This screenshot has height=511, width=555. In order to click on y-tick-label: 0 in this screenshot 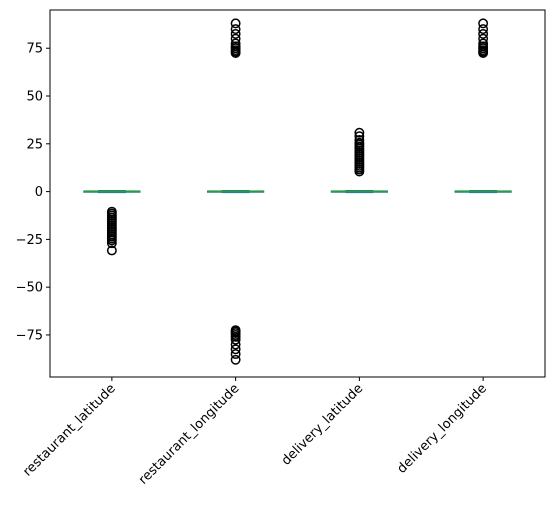, I will do `click(39, 192)`.